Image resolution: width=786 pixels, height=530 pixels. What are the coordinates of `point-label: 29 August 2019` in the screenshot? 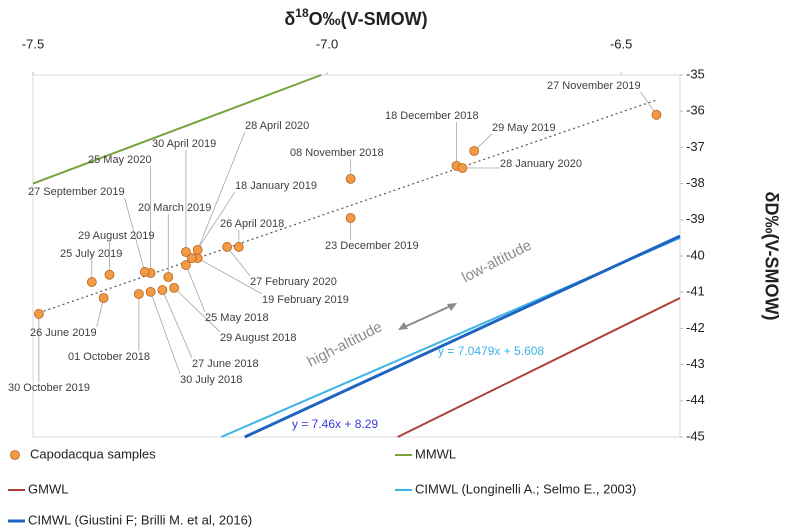 It's located at (116, 236).